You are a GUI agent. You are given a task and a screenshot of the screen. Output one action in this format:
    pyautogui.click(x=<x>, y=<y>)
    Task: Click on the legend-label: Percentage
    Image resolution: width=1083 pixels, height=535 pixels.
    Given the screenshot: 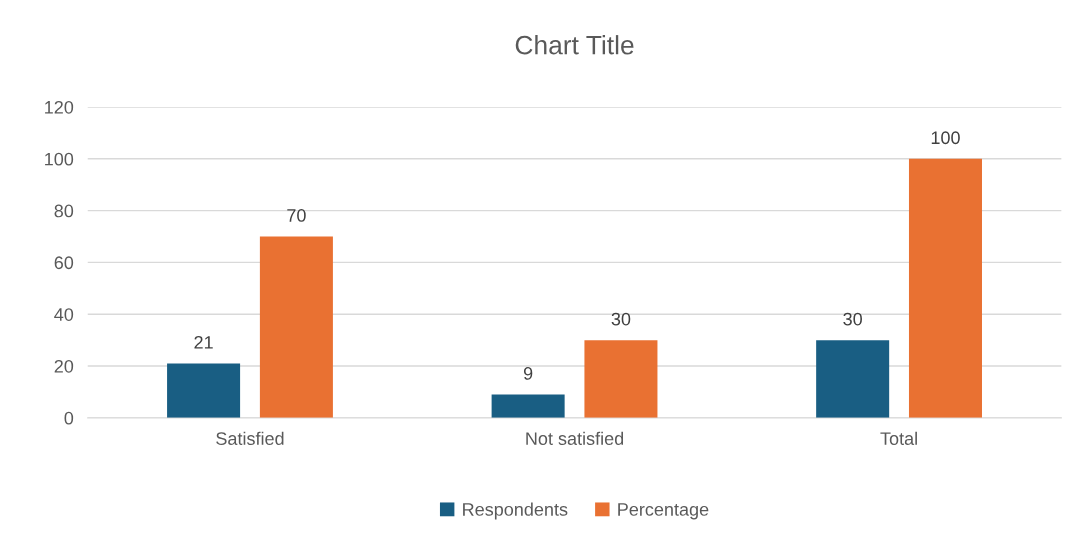 What is the action you would take?
    pyautogui.click(x=663, y=511)
    